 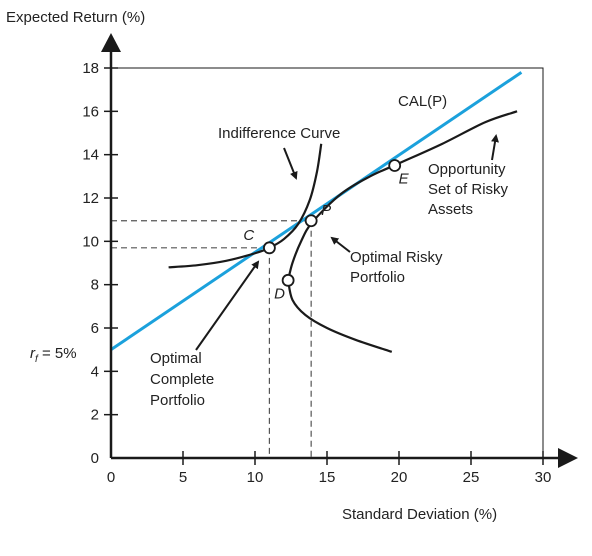 I want to click on y-tick-label: 14, so click(x=90, y=155).